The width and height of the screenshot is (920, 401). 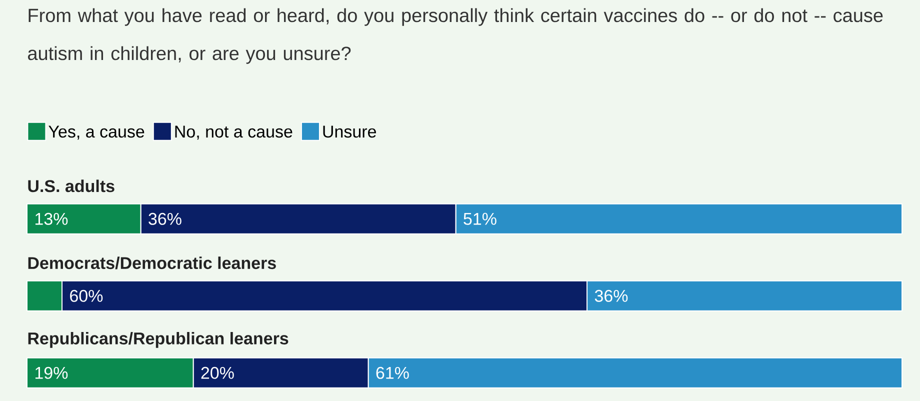 What do you see at coordinates (71, 186) in the screenshot?
I see `y-tick-label: U.S. adults` at bounding box center [71, 186].